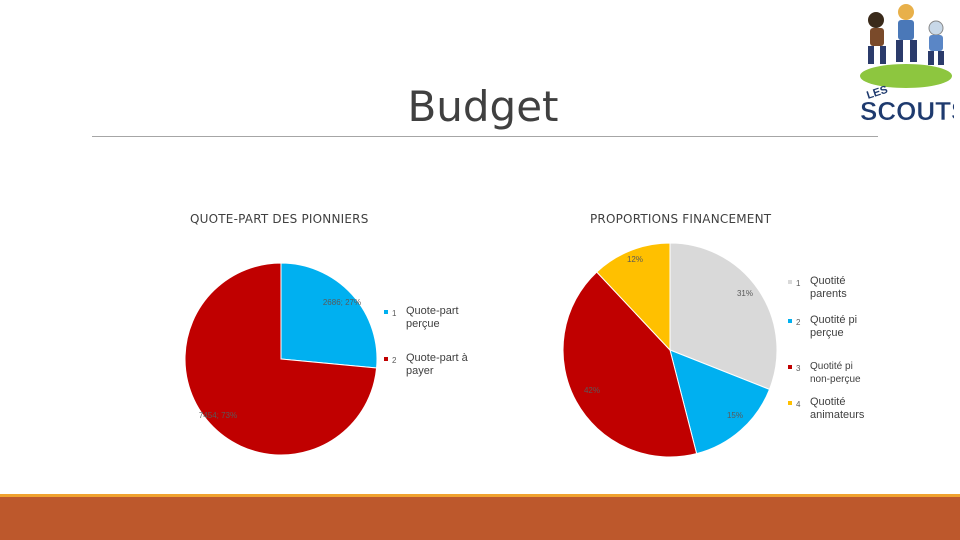 This screenshot has width=960, height=540. What do you see at coordinates (432, 317) in the screenshot?
I see `legend-label: Quote-part perçue` at bounding box center [432, 317].